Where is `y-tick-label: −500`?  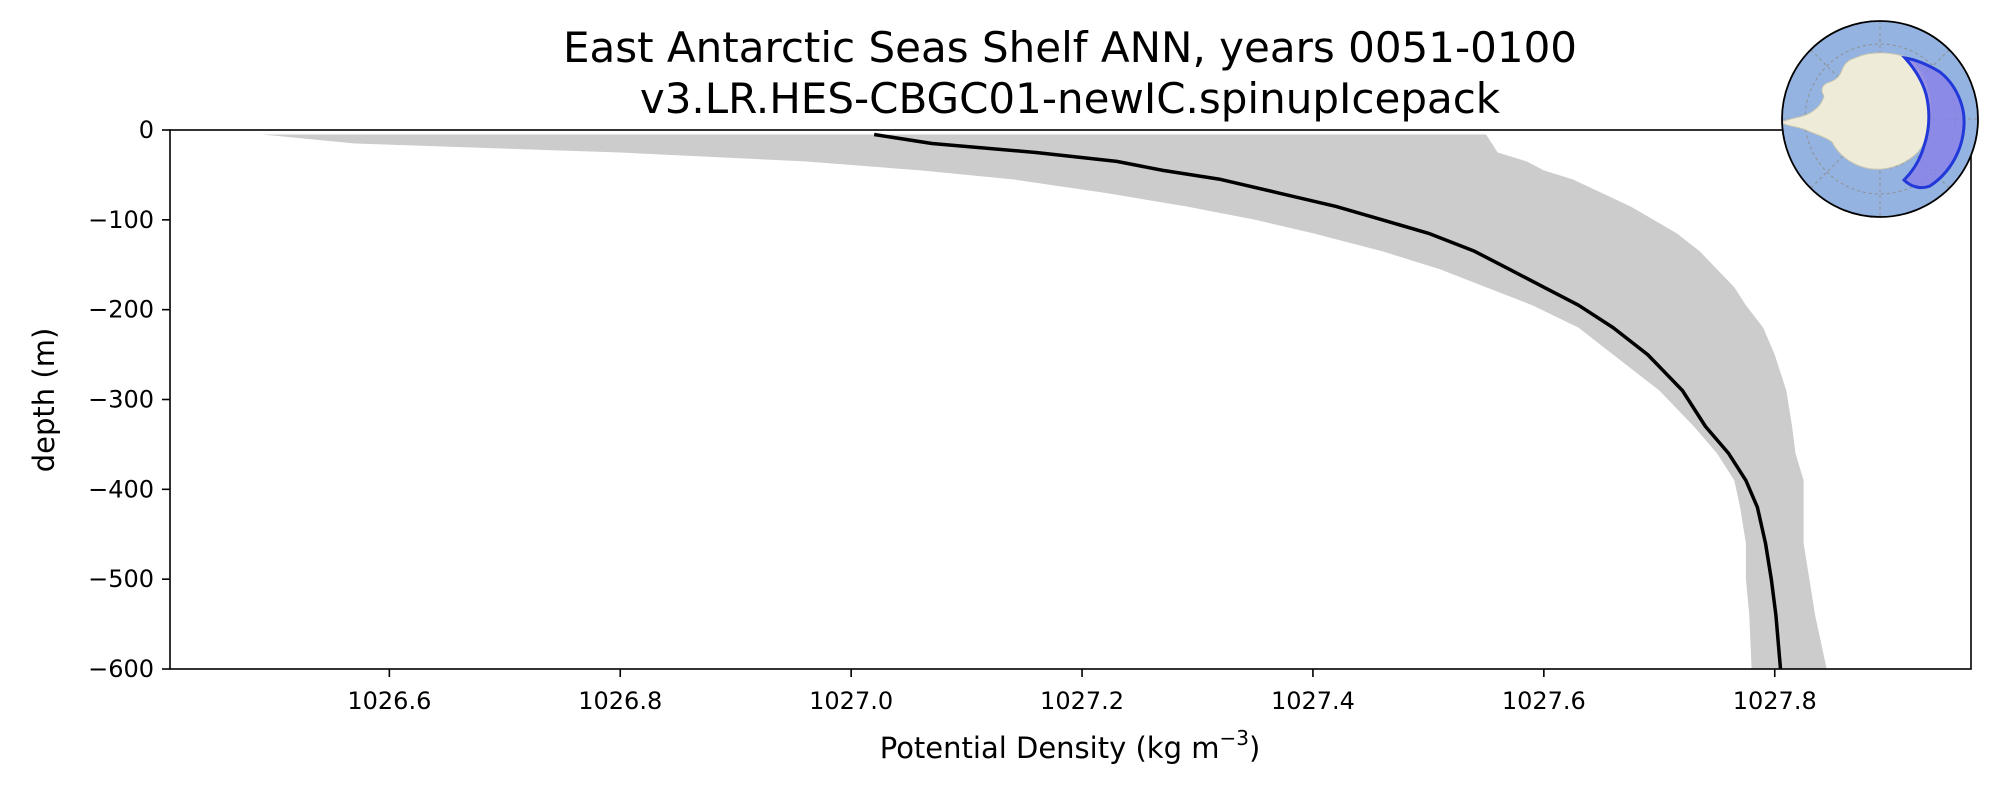
y-tick-label: −500 is located at coordinates (121, 579).